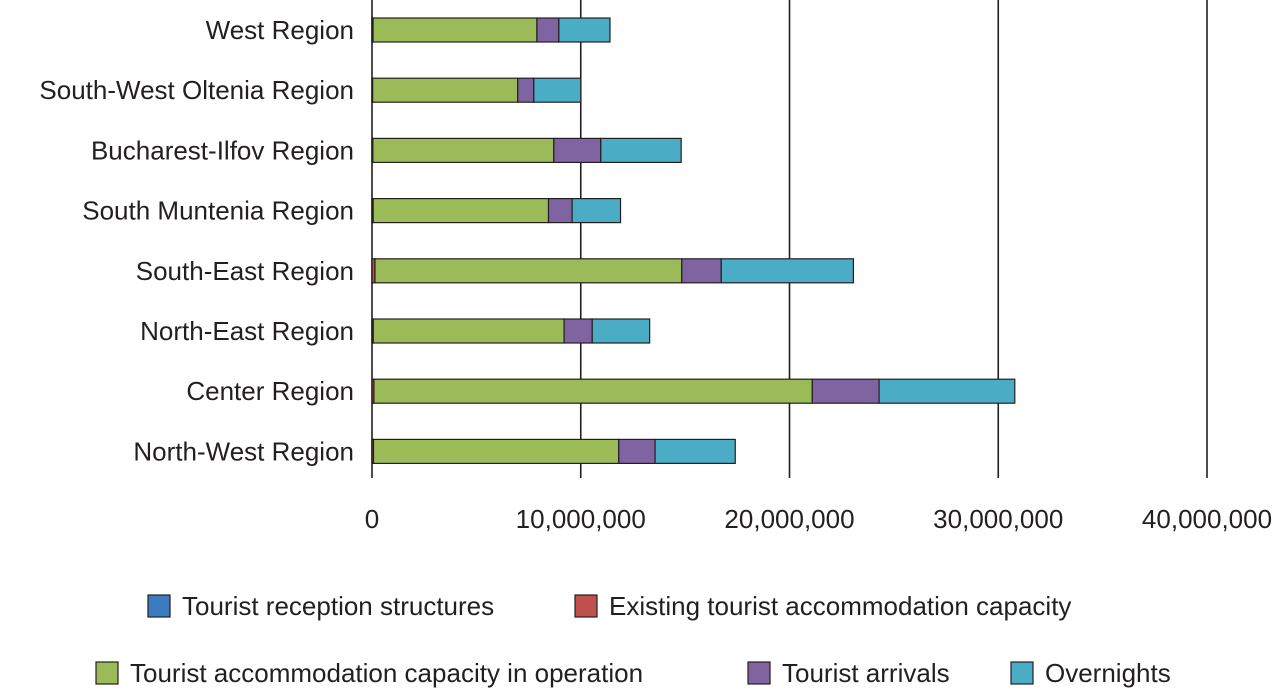  Describe the element at coordinates (107, 673) in the screenshot. I see `legend-swatch-tourist-accommodation-capacity-in-operation` at that location.